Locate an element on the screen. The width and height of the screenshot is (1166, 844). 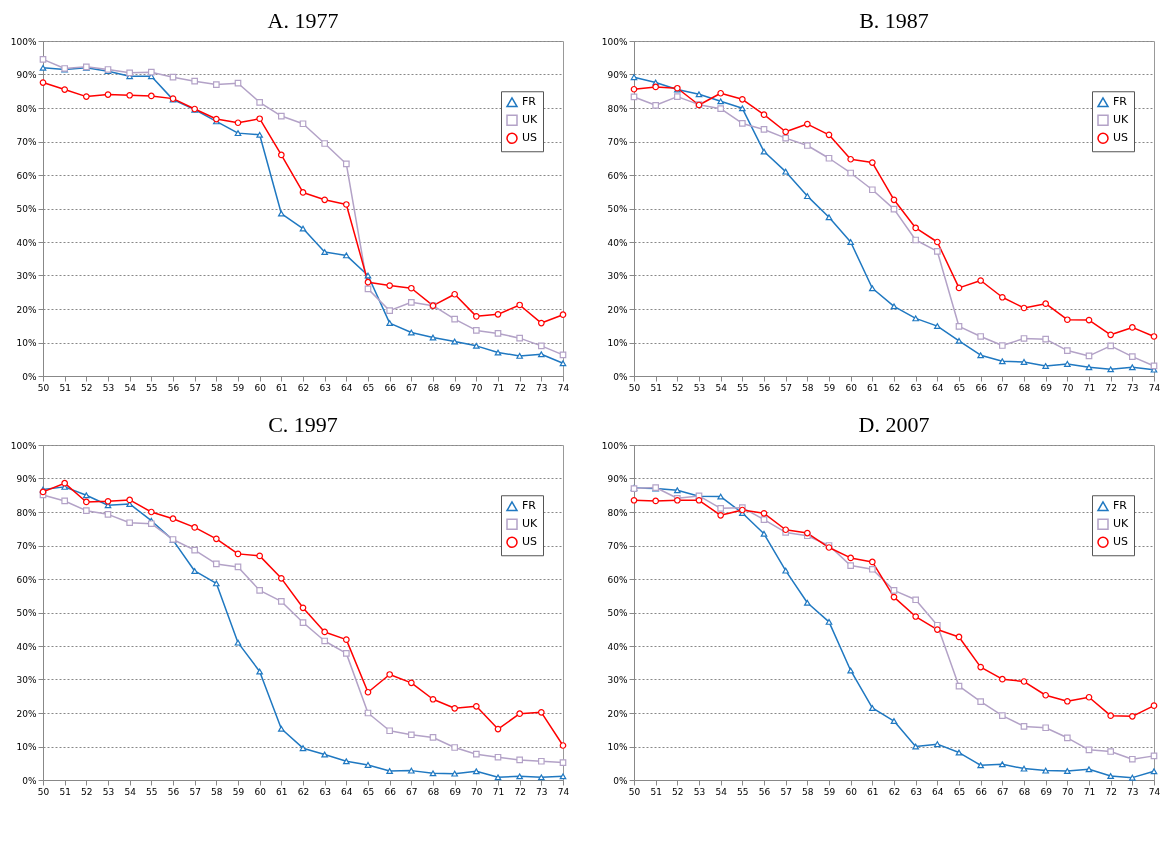
x-tick-label: 64 is located at coordinates (347, 791).